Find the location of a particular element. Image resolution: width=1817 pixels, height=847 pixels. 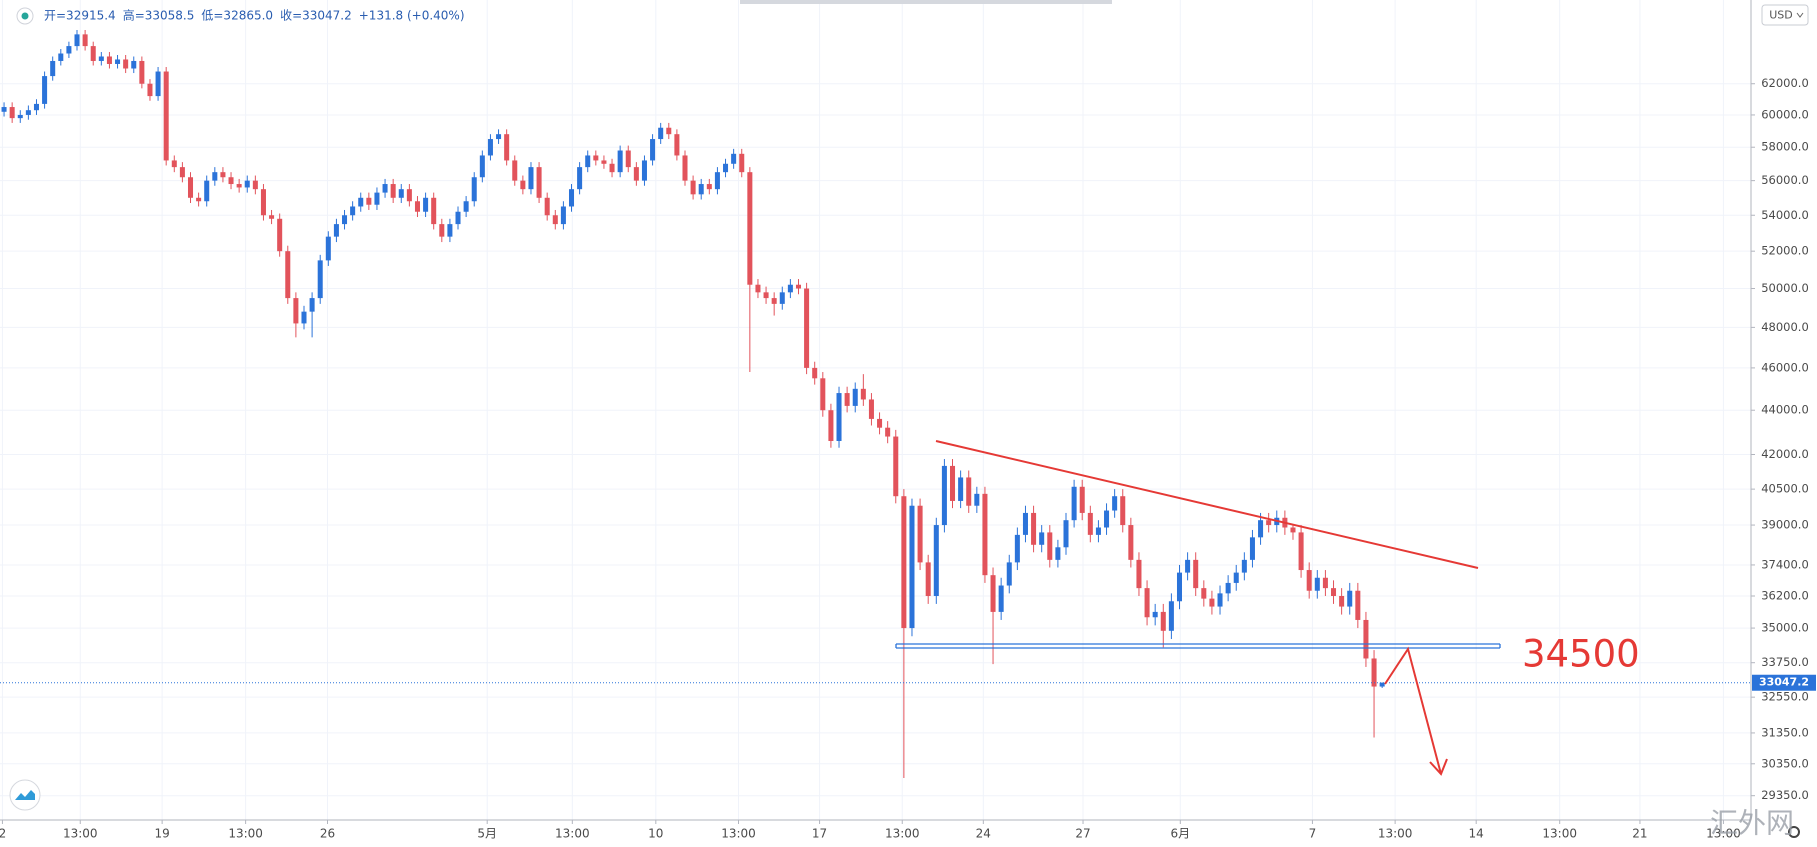

currency-label: USD is located at coordinates (1781, 15).